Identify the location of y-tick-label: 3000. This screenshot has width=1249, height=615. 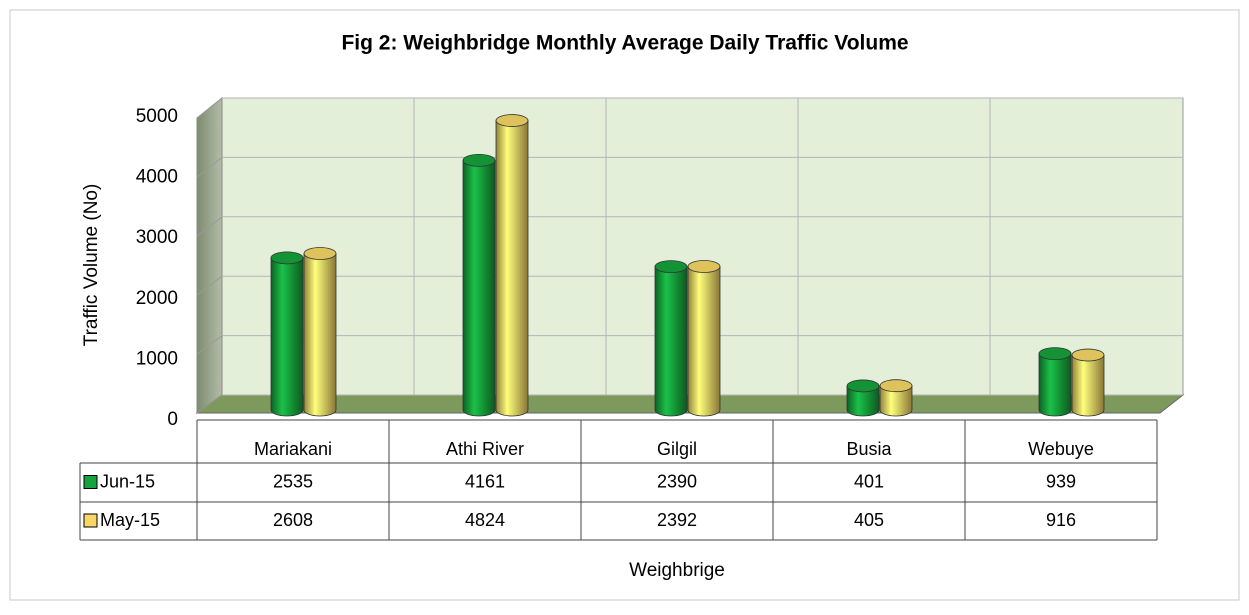
(157, 237).